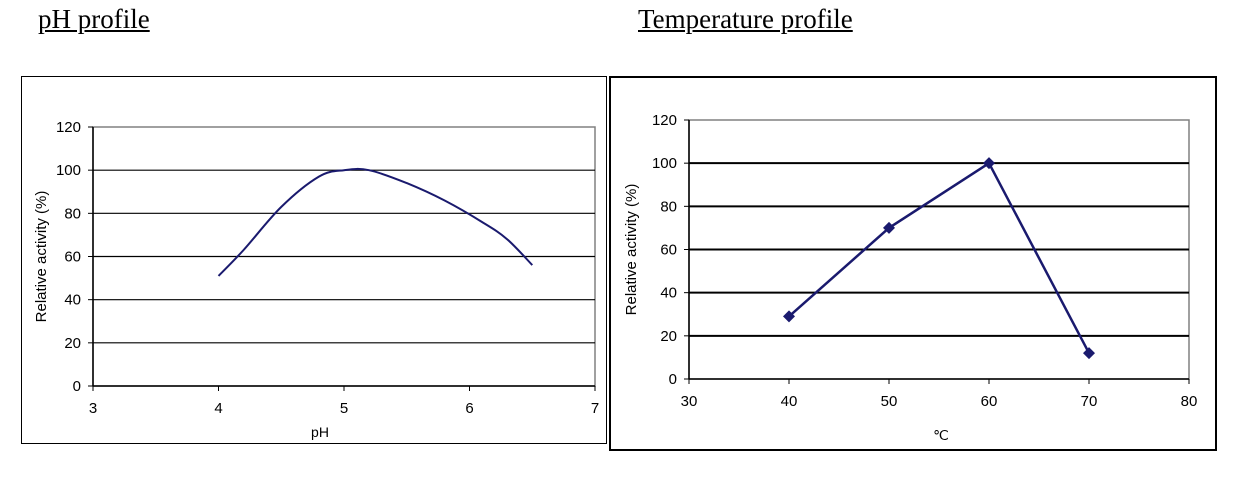  I want to click on x-tick-label: 40, so click(789, 401).